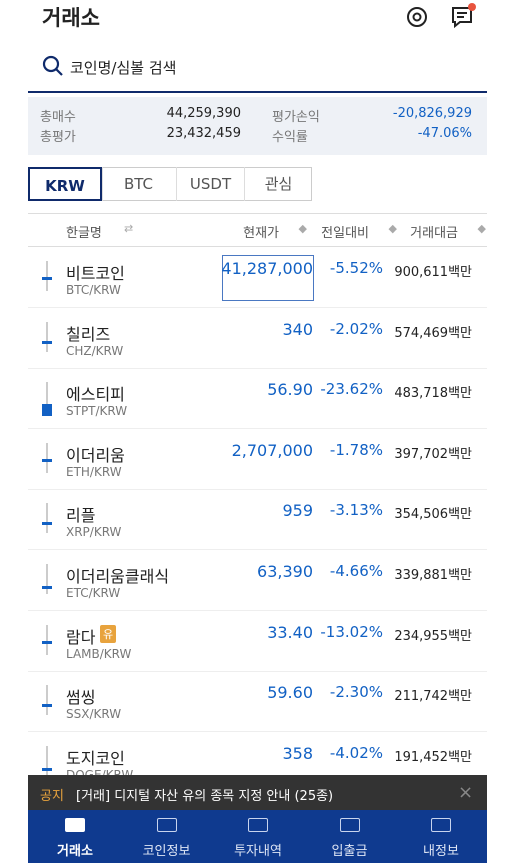 This screenshot has height=863, width=519. I want to click on column-header: 한글명, so click(84, 233).